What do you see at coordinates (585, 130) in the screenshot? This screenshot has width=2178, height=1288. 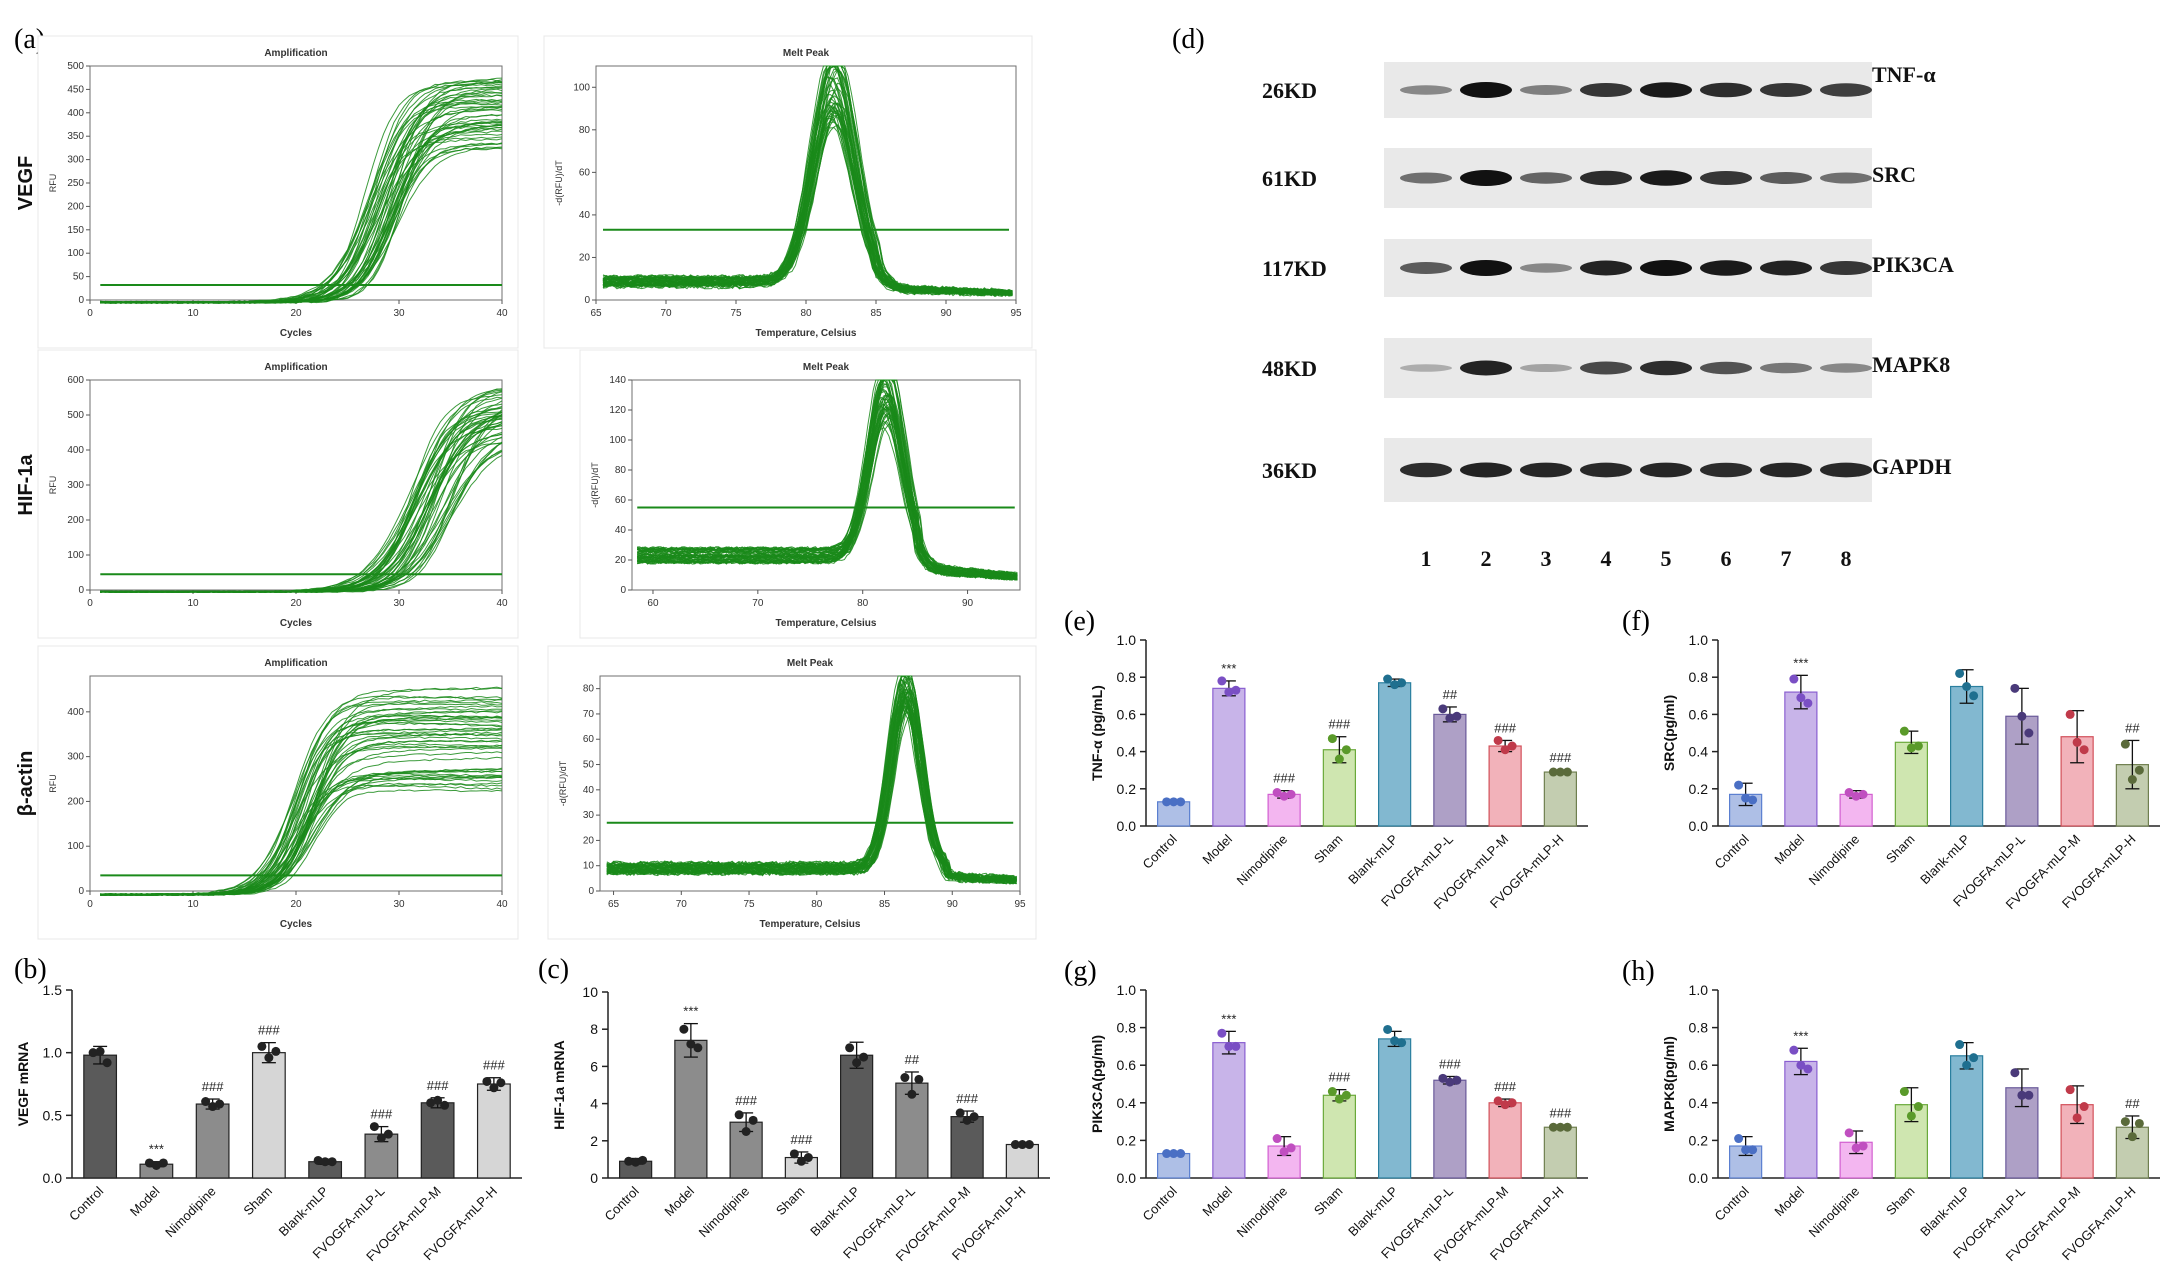 I see `y-tick-label: 80` at bounding box center [585, 130].